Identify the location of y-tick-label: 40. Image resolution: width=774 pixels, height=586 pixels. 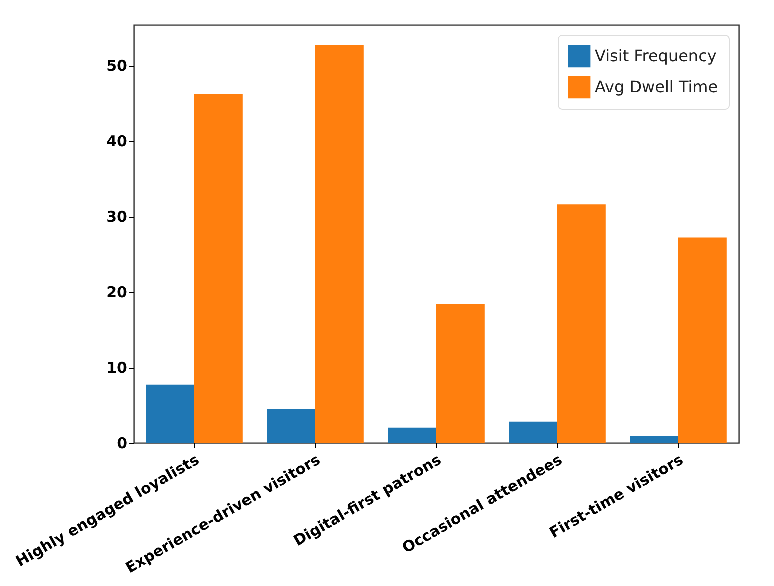
(117, 141).